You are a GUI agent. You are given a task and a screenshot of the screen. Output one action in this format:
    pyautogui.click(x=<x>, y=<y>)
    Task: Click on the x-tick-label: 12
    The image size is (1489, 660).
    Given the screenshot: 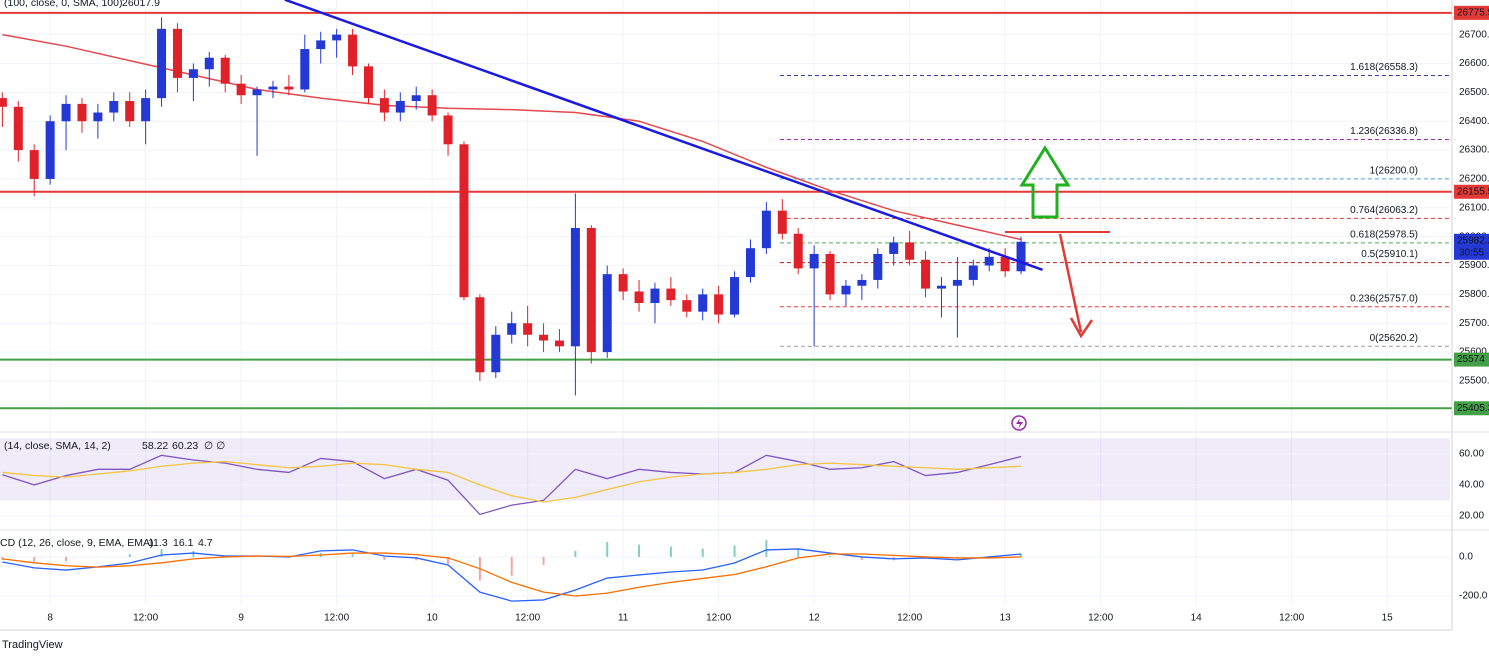 What is the action you would take?
    pyautogui.click(x=815, y=618)
    